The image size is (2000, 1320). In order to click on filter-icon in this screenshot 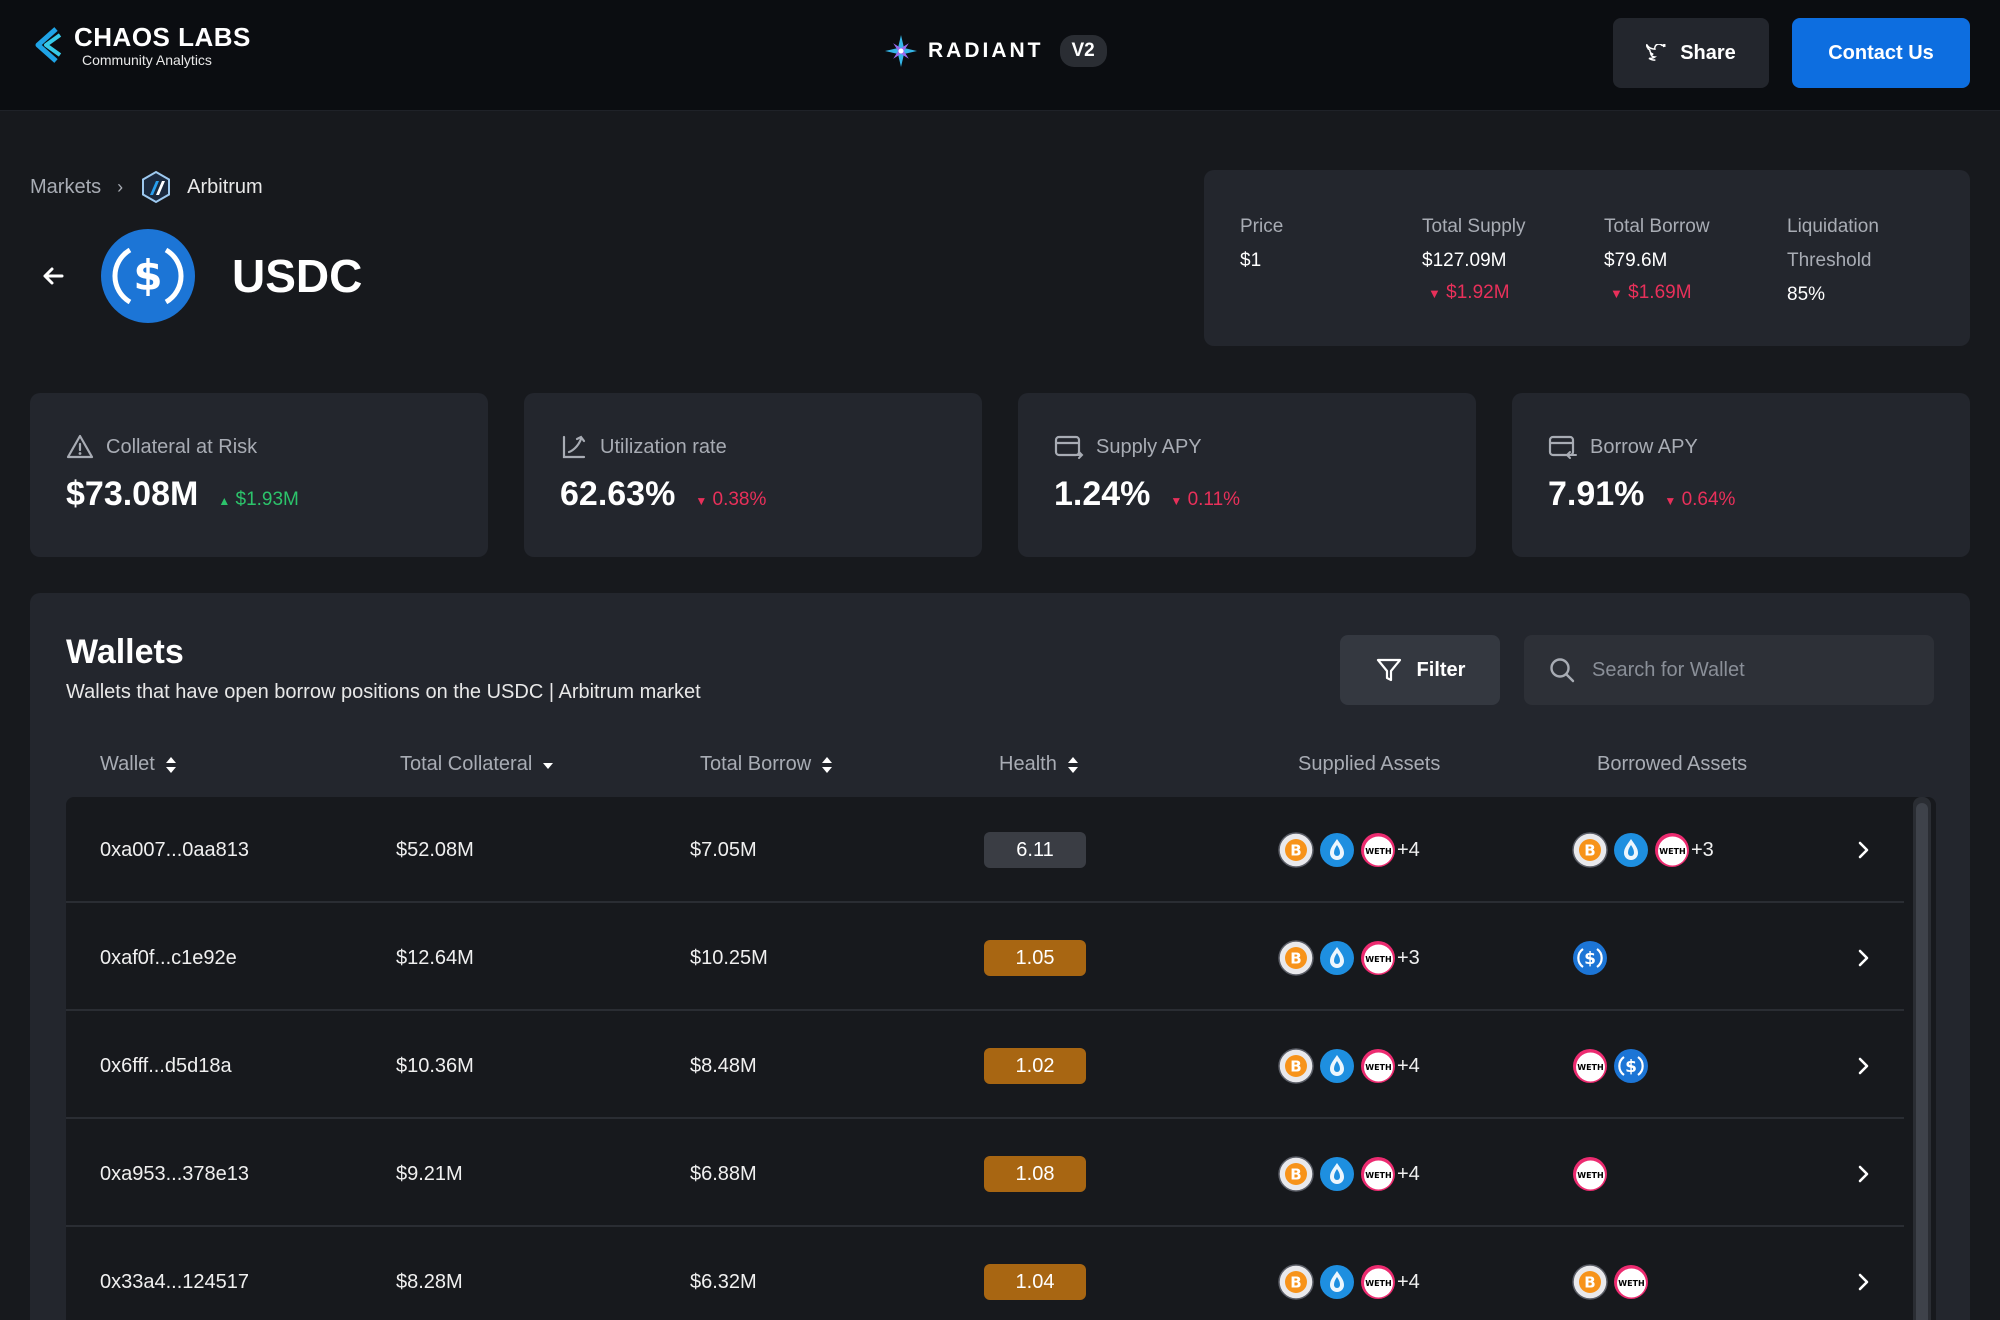, I will do `click(1388, 670)`.